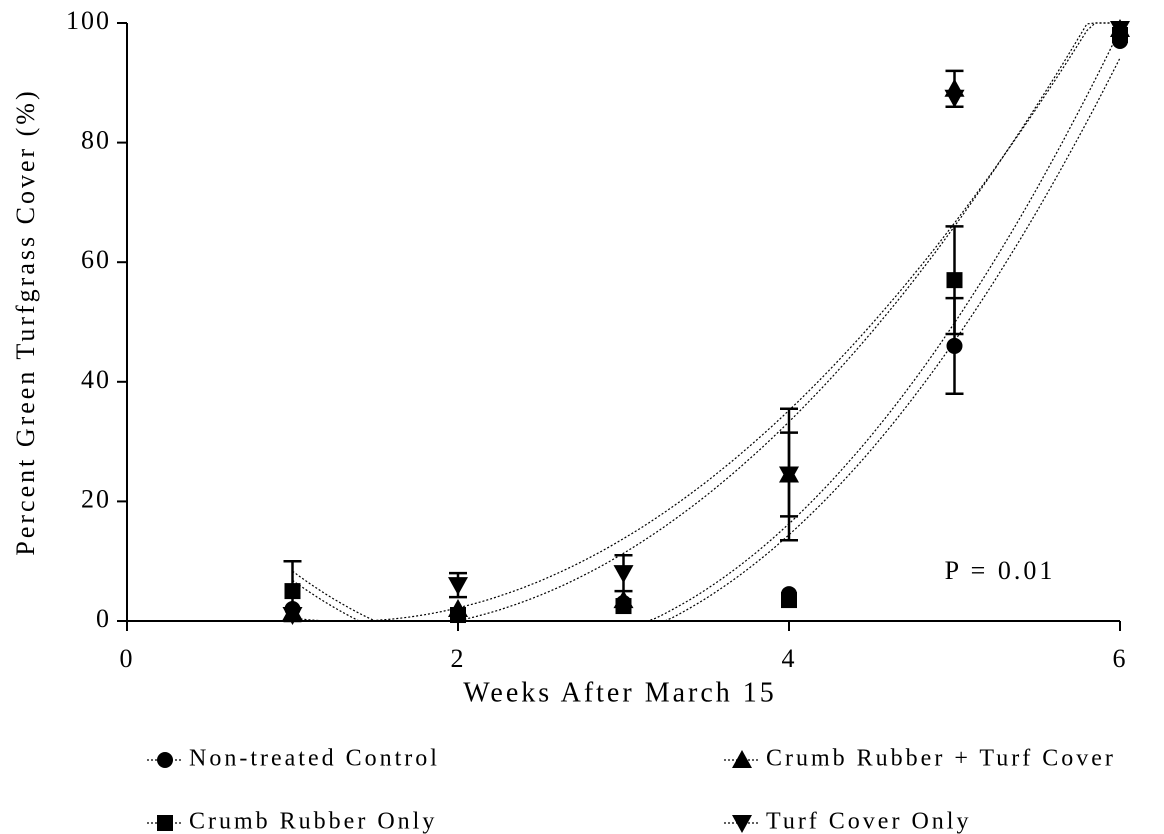  Describe the element at coordinates (941, 759) in the screenshot. I see `legend-label: Crumb Rubber + Turf Cover` at that location.